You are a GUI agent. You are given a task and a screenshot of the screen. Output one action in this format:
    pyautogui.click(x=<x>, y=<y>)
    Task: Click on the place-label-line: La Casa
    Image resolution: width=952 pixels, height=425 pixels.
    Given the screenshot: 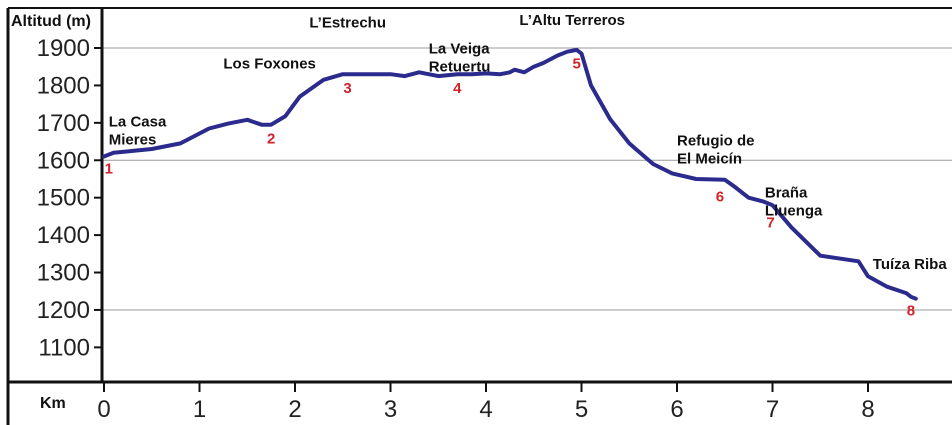 What is the action you would take?
    pyautogui.click(x=138, y=122)
    